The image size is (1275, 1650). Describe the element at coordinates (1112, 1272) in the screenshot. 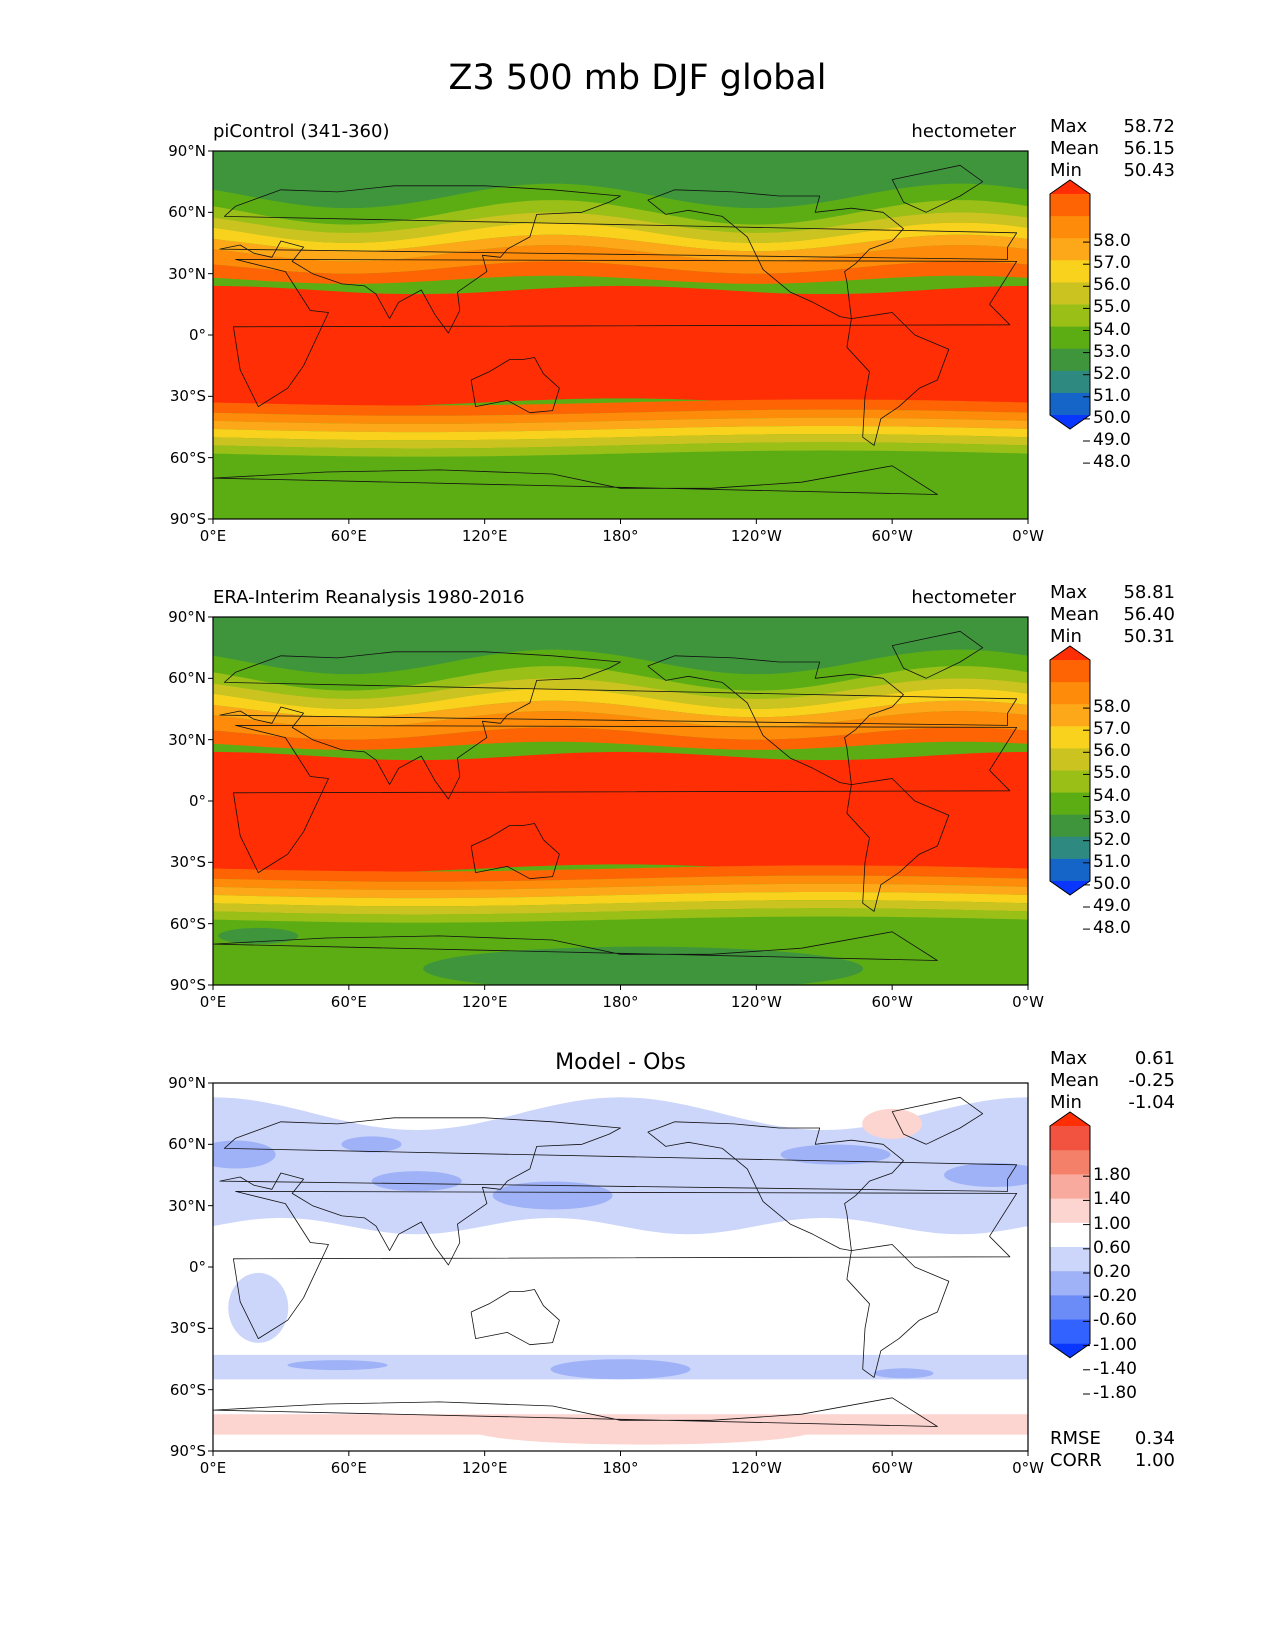

I see `colorbar-label: 0.20` at that location.